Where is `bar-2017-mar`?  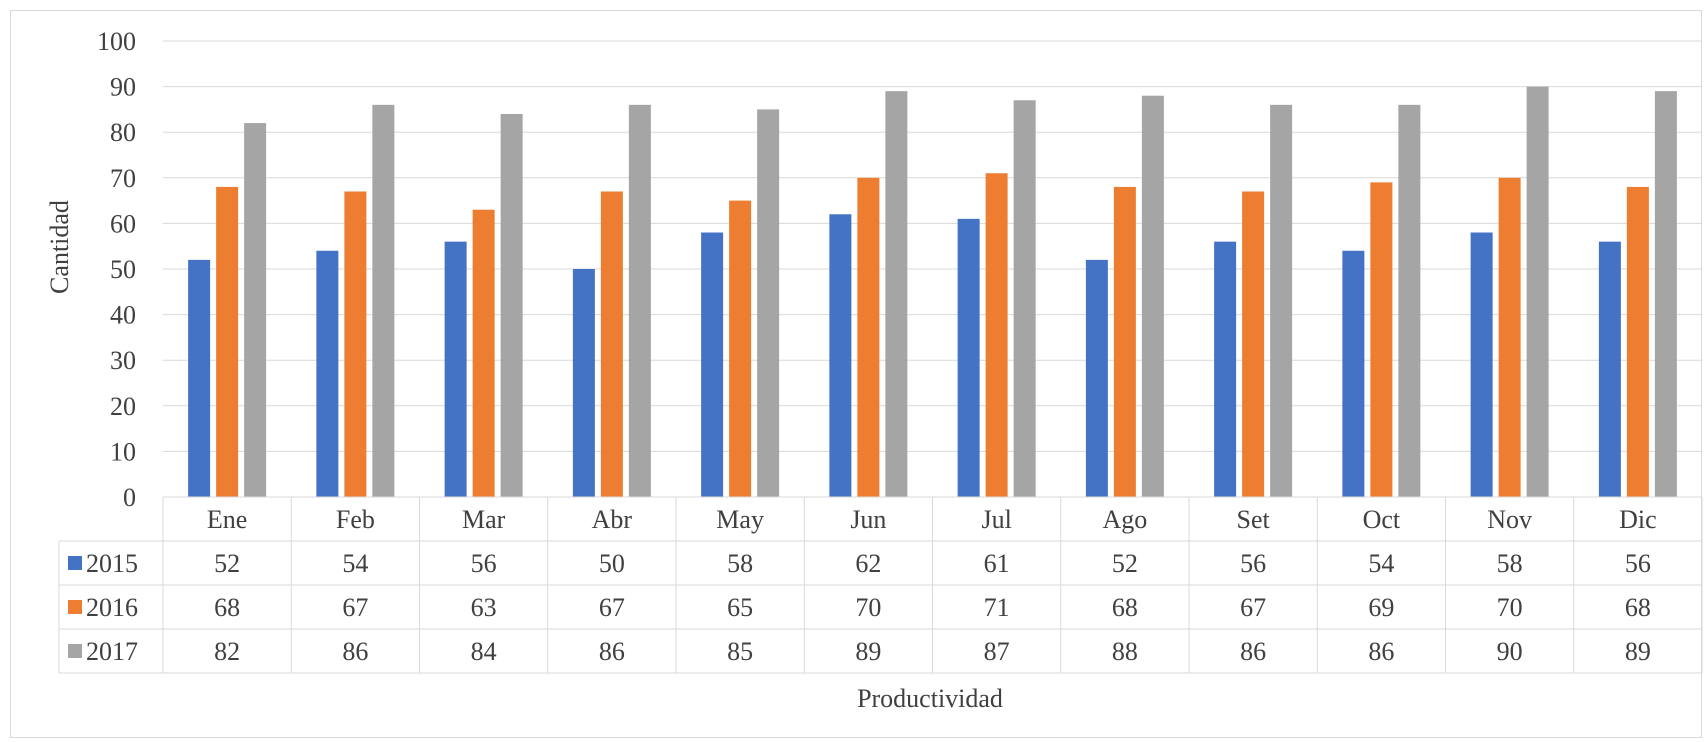
bar-2017-mar is located at coordinates (511, 305).